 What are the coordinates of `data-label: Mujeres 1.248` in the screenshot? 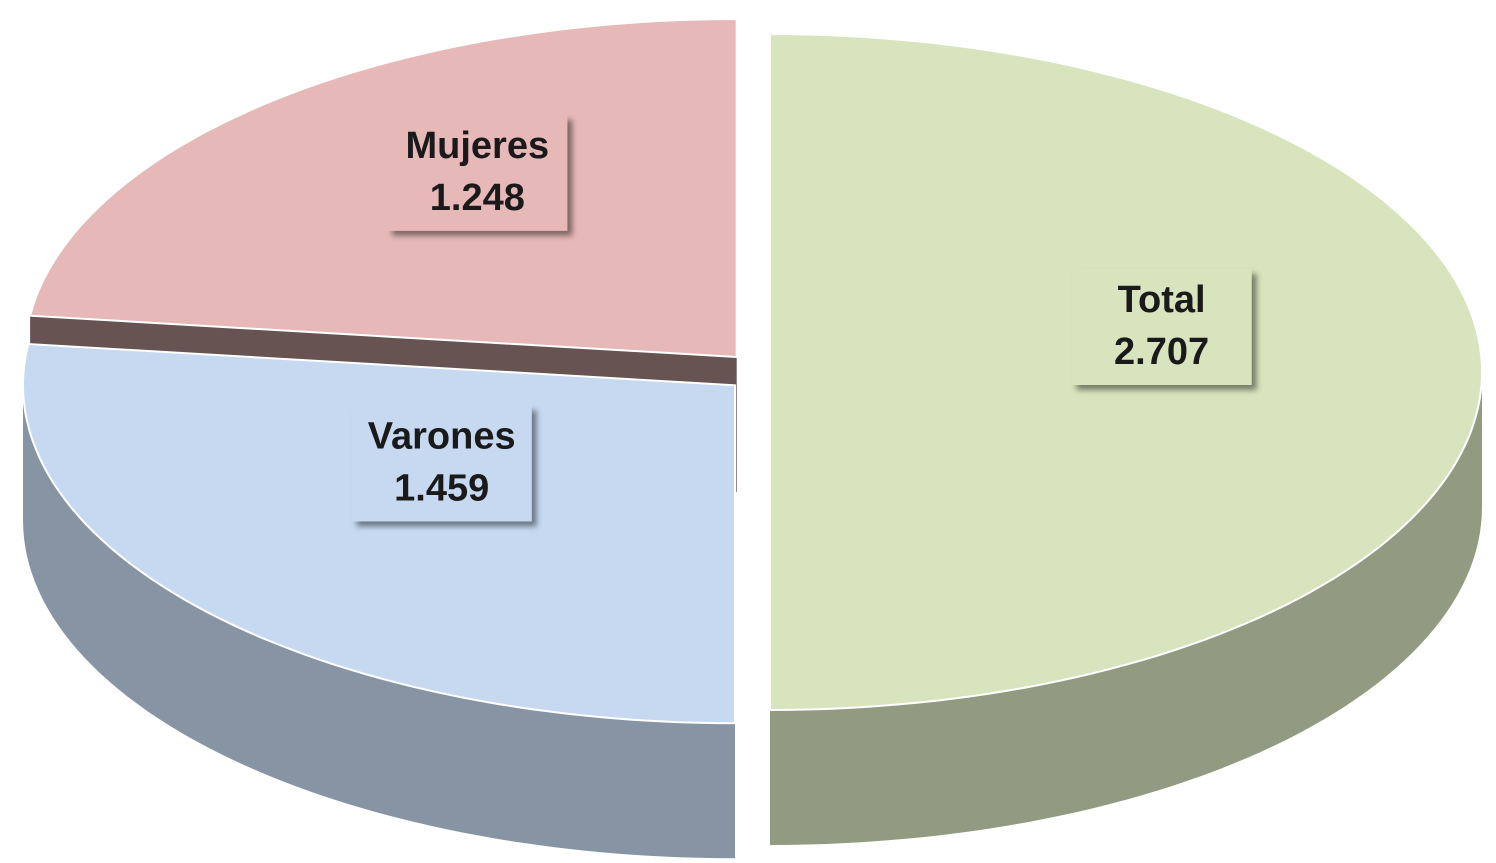 It's located at (477, 172).